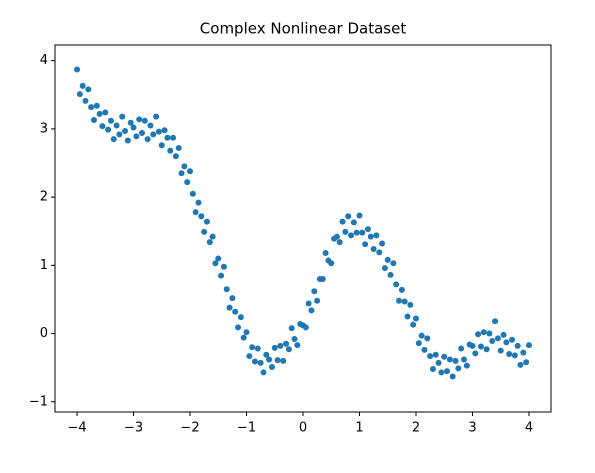 Image resolution: width=595 pixels, height=473 pixels. What do you see at coordinates (44, 128) in the screenshot?
I see `y-tick-label: 3` at bounding box center [44, 128].